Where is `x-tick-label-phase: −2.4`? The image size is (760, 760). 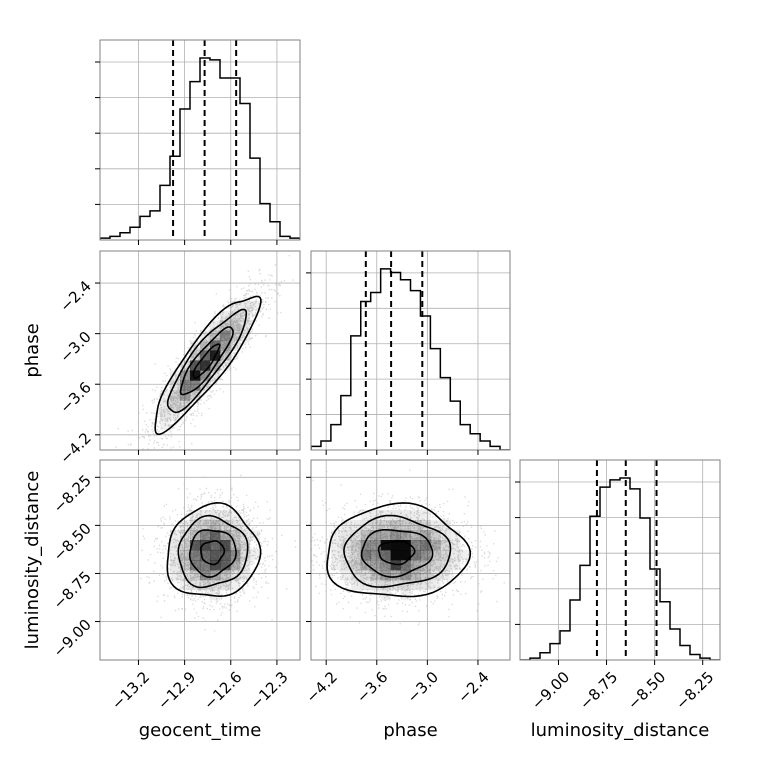
x-tick-label-phase: −2.4 is located at coordinates (473, 687).